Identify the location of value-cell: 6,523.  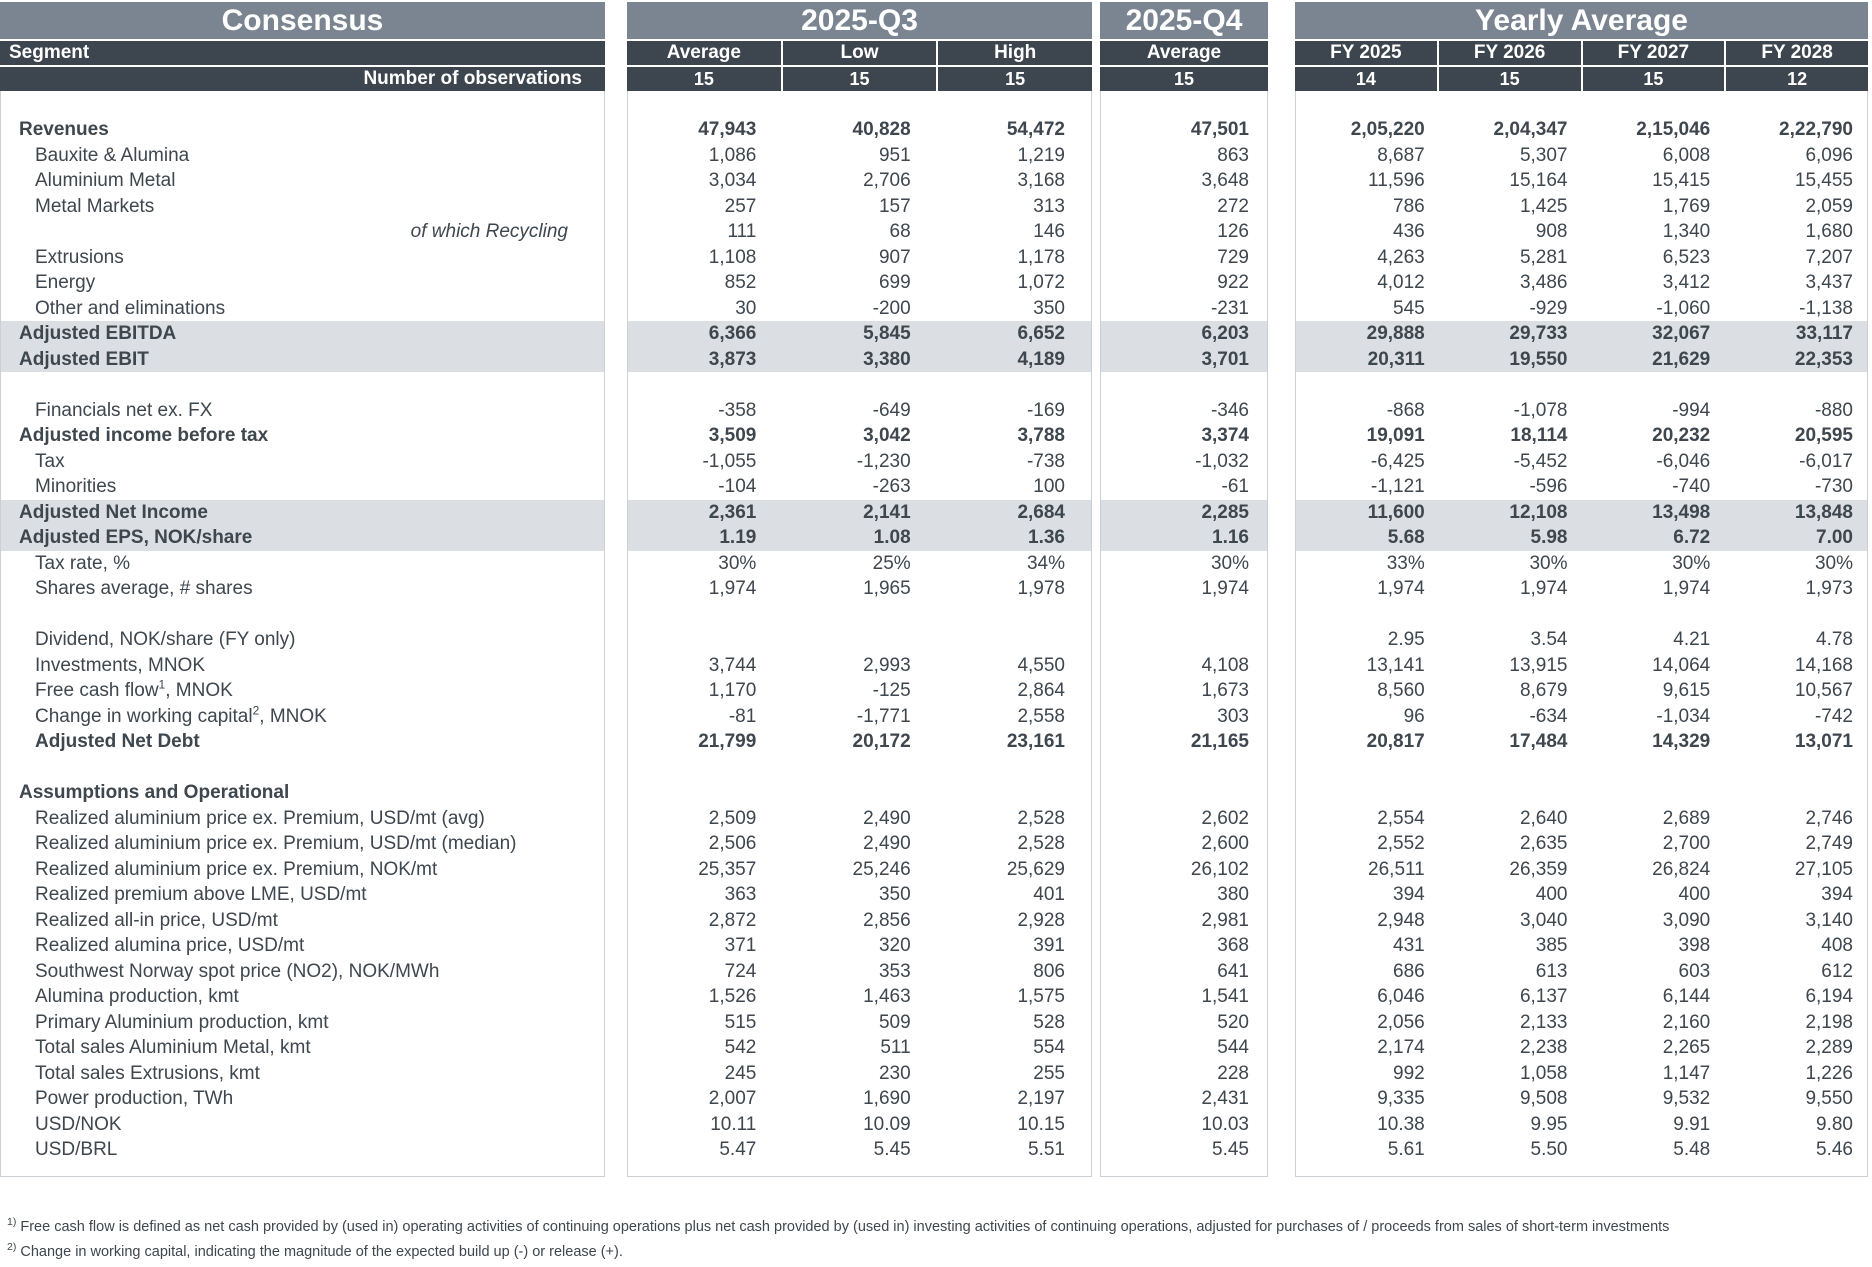
(1686, 257).